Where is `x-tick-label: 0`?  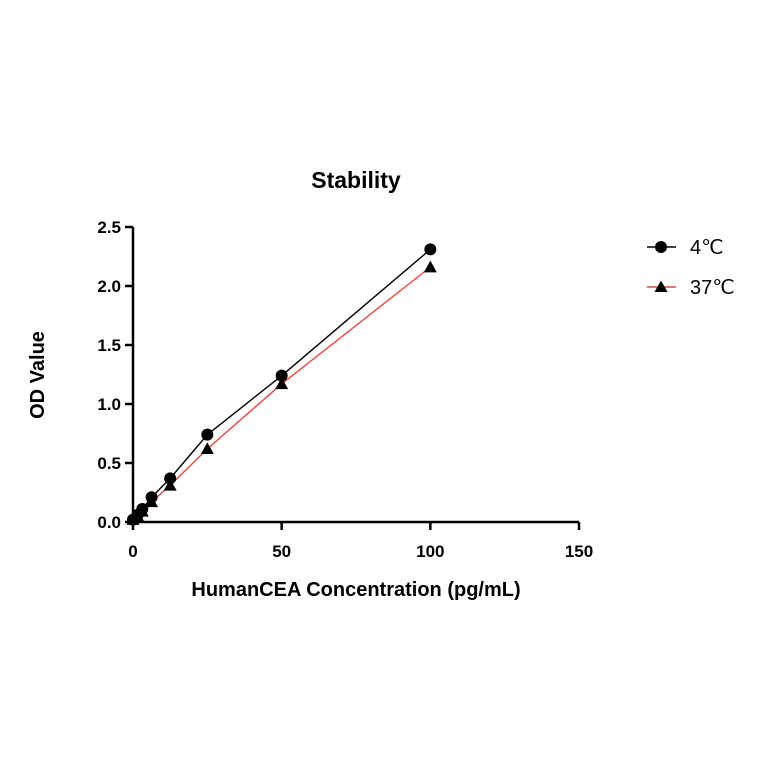
x-tick-label: 0 is located at coordinates (132, 551).